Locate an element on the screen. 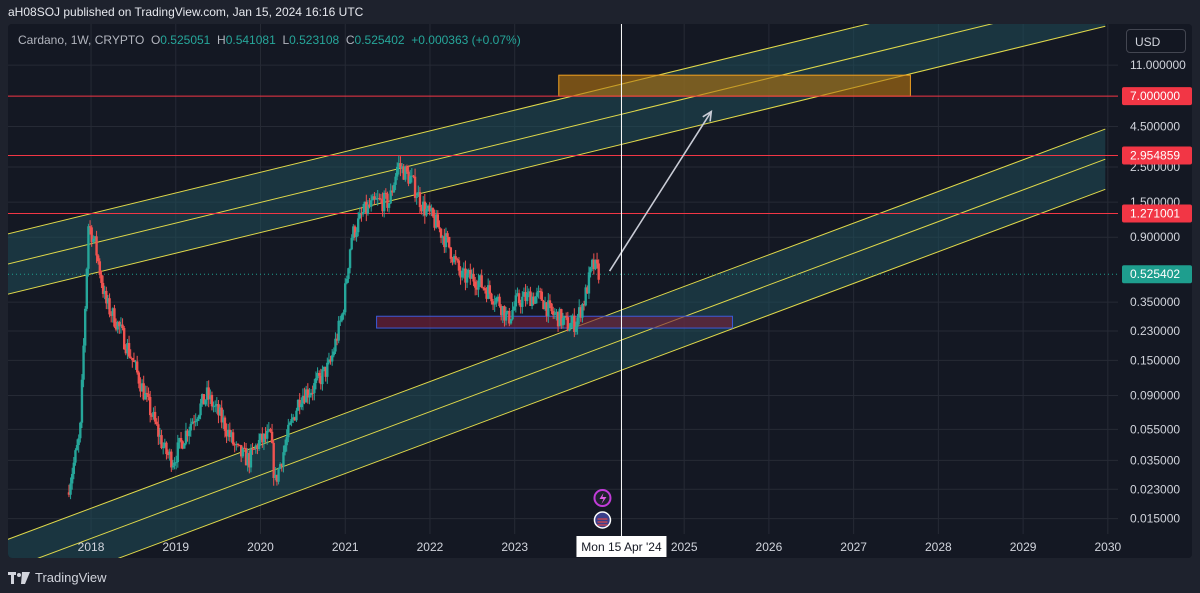  symbol-label: Cardano, 1W, CRYPTO is located at coordinates (81, 40).